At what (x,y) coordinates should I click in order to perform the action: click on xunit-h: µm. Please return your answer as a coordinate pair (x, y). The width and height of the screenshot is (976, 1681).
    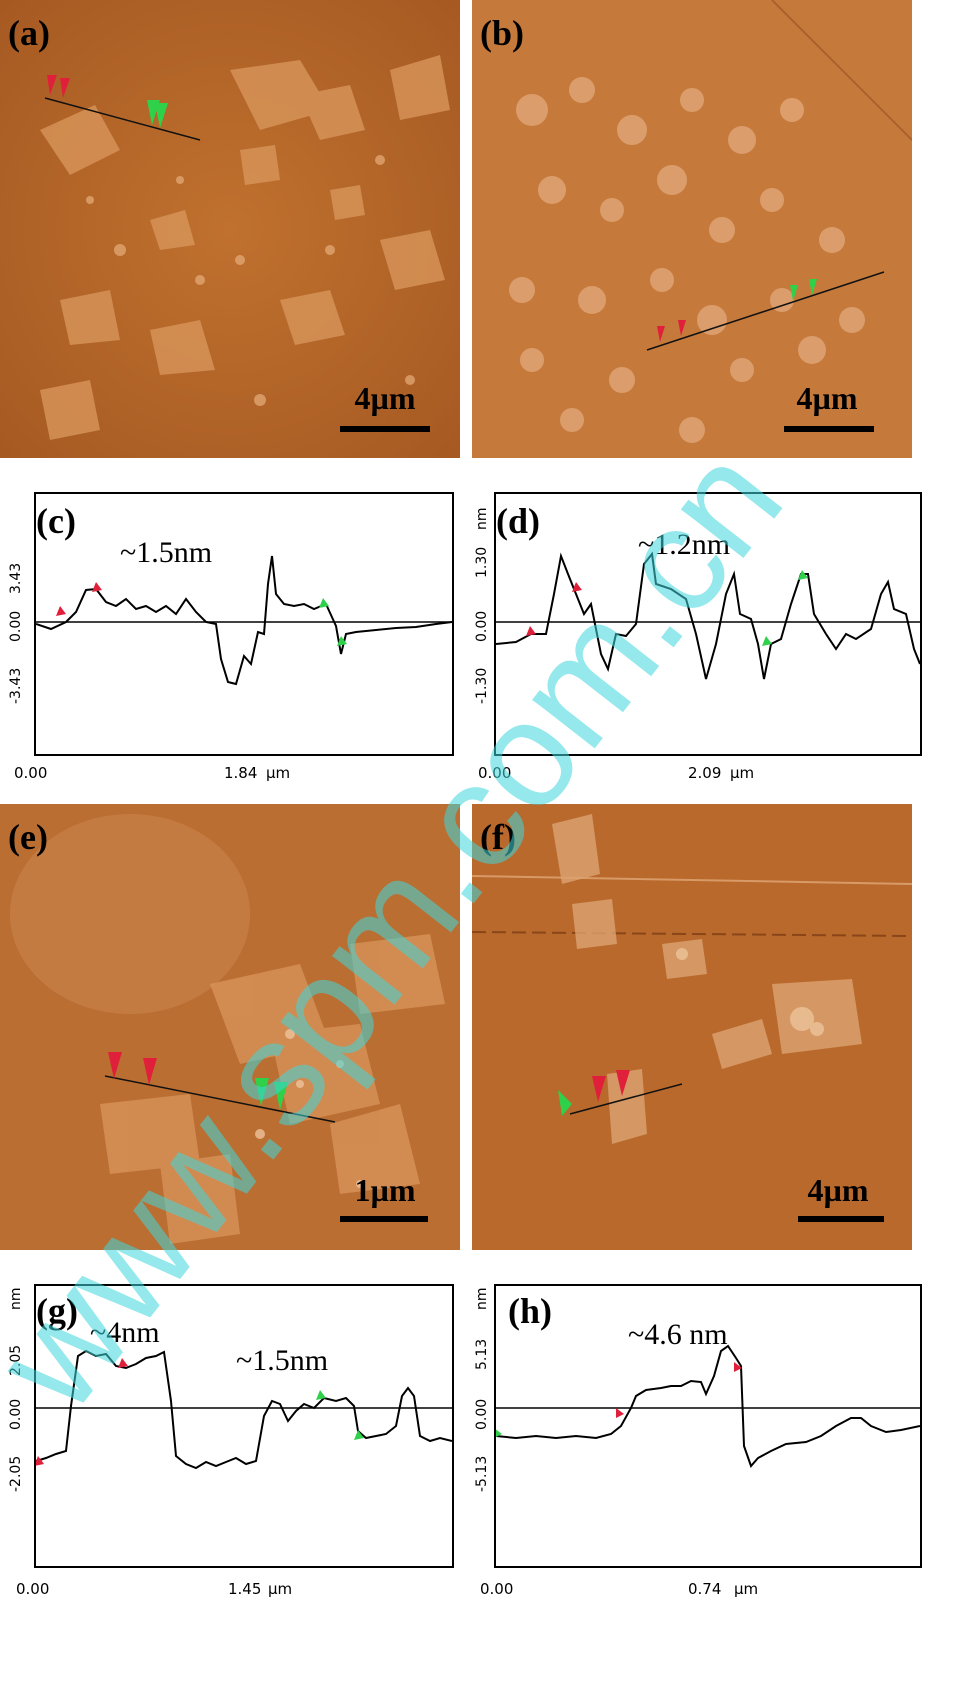
    Looking at the image, I should click on (746, 1589).